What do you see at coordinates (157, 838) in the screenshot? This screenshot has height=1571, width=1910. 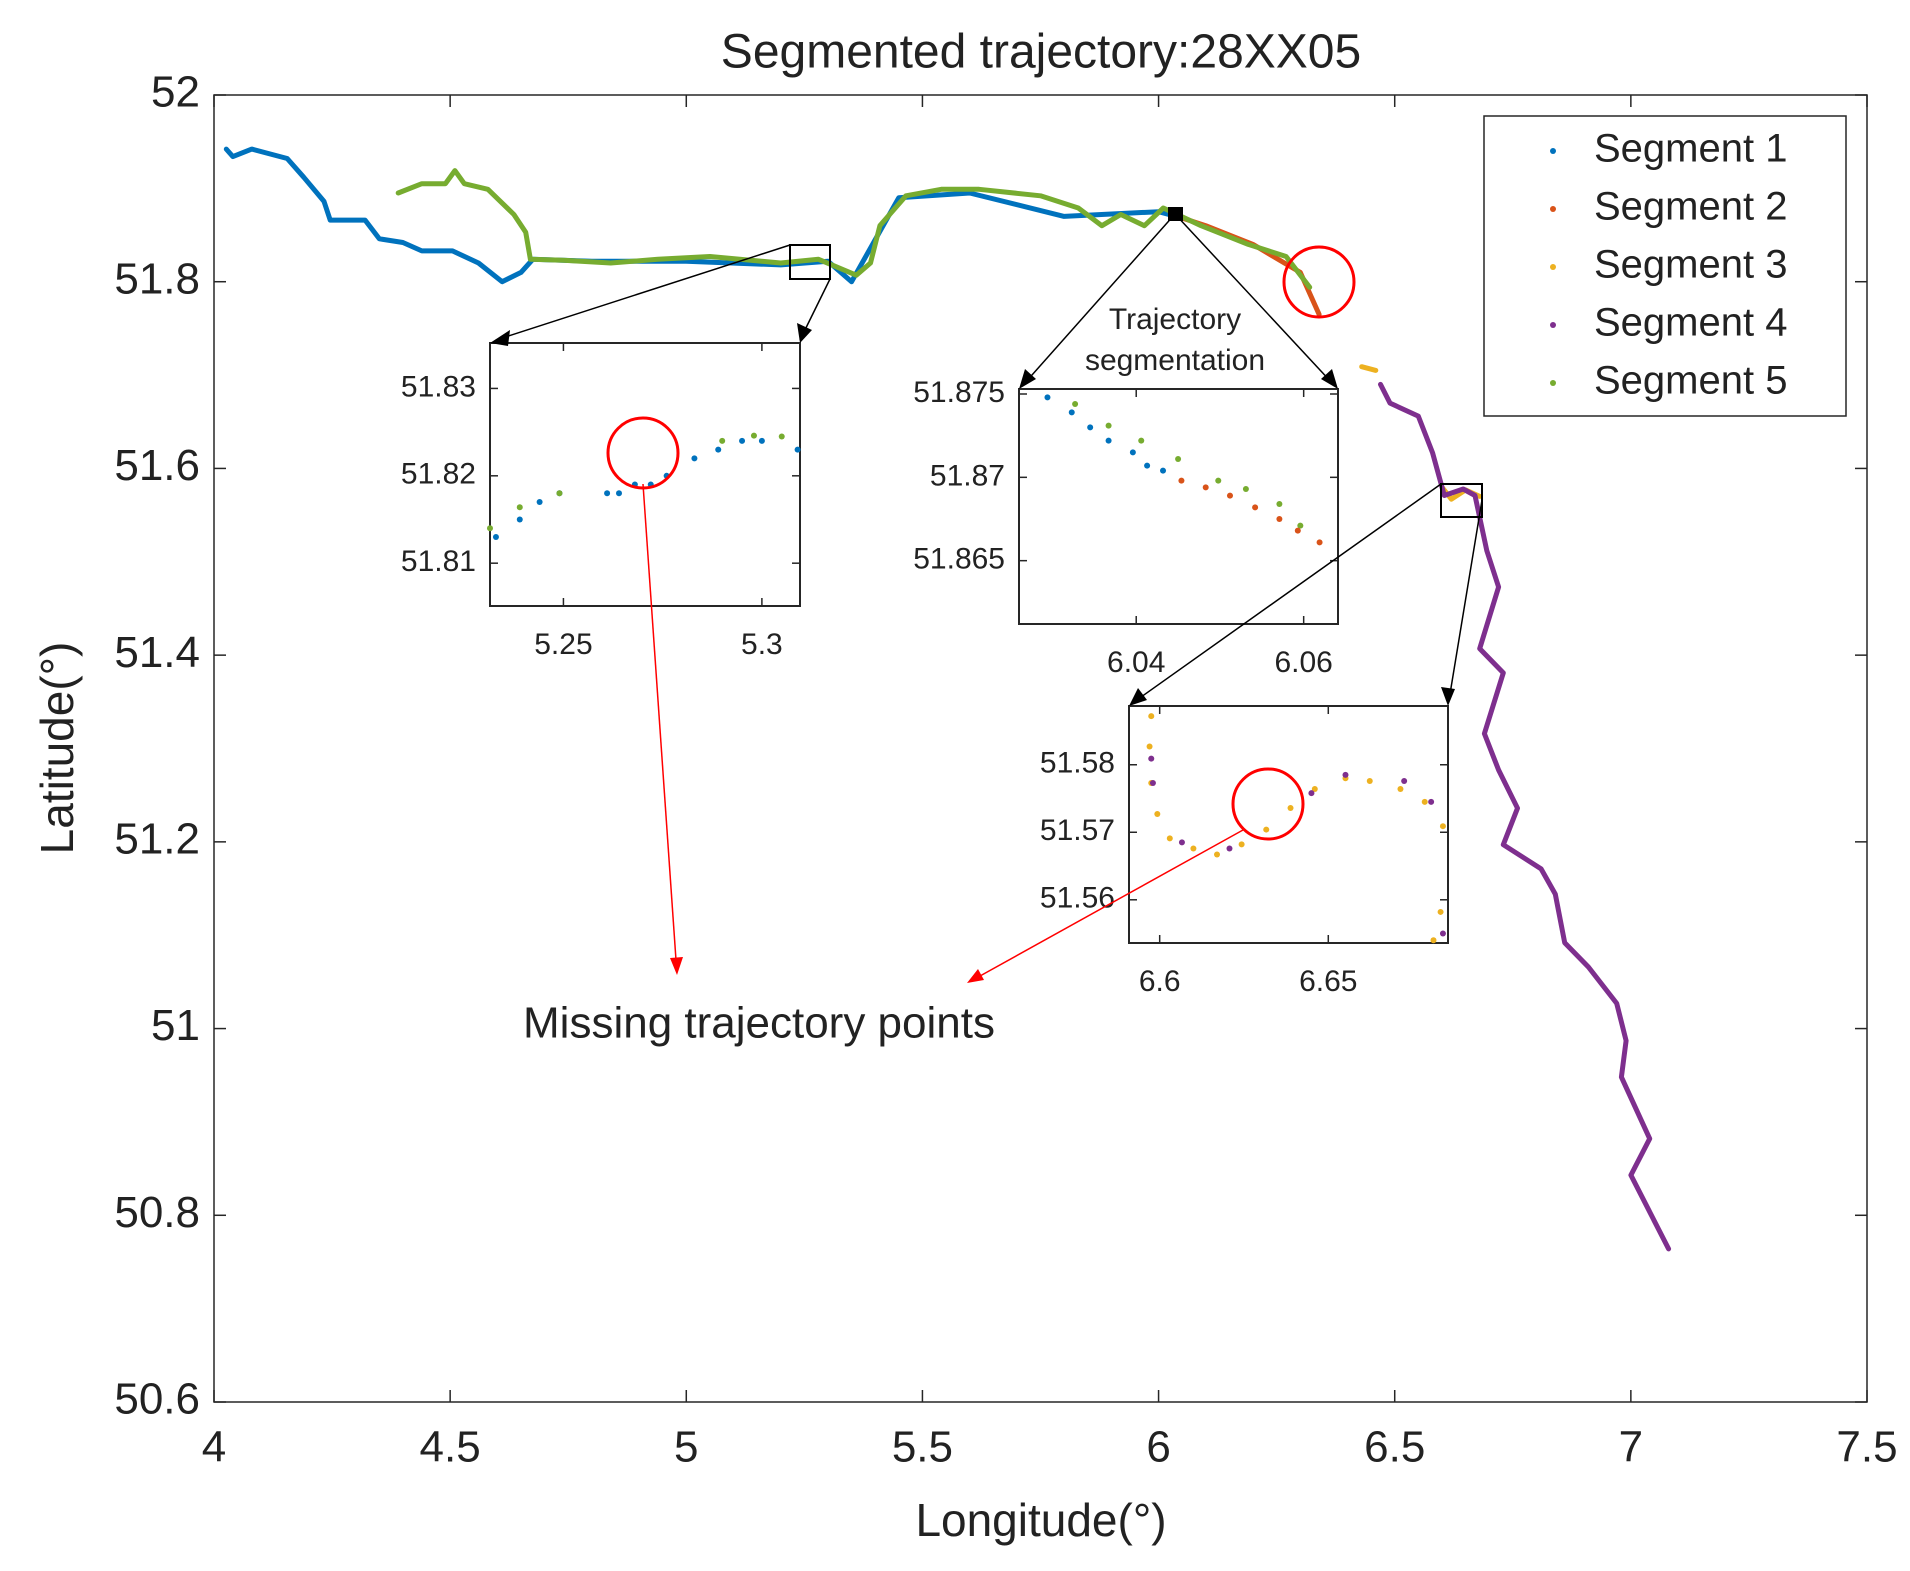 I see `y-tick-label: 51.2` at bounding box center [157, 838].